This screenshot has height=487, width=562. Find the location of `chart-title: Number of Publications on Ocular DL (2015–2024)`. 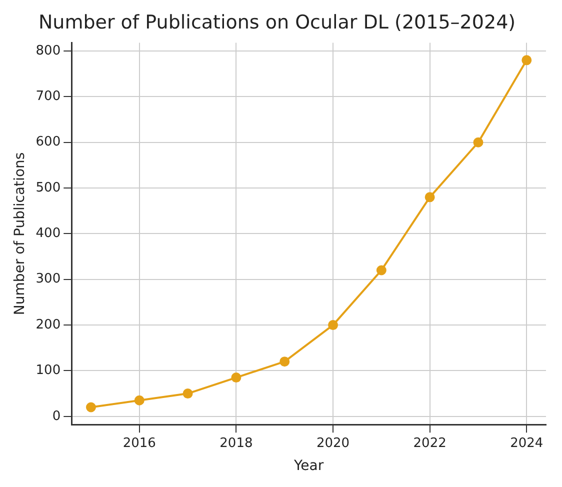

chart-title: Number of Publications on Ocular DL (2015–2024) is located at coordinates (277, 22).